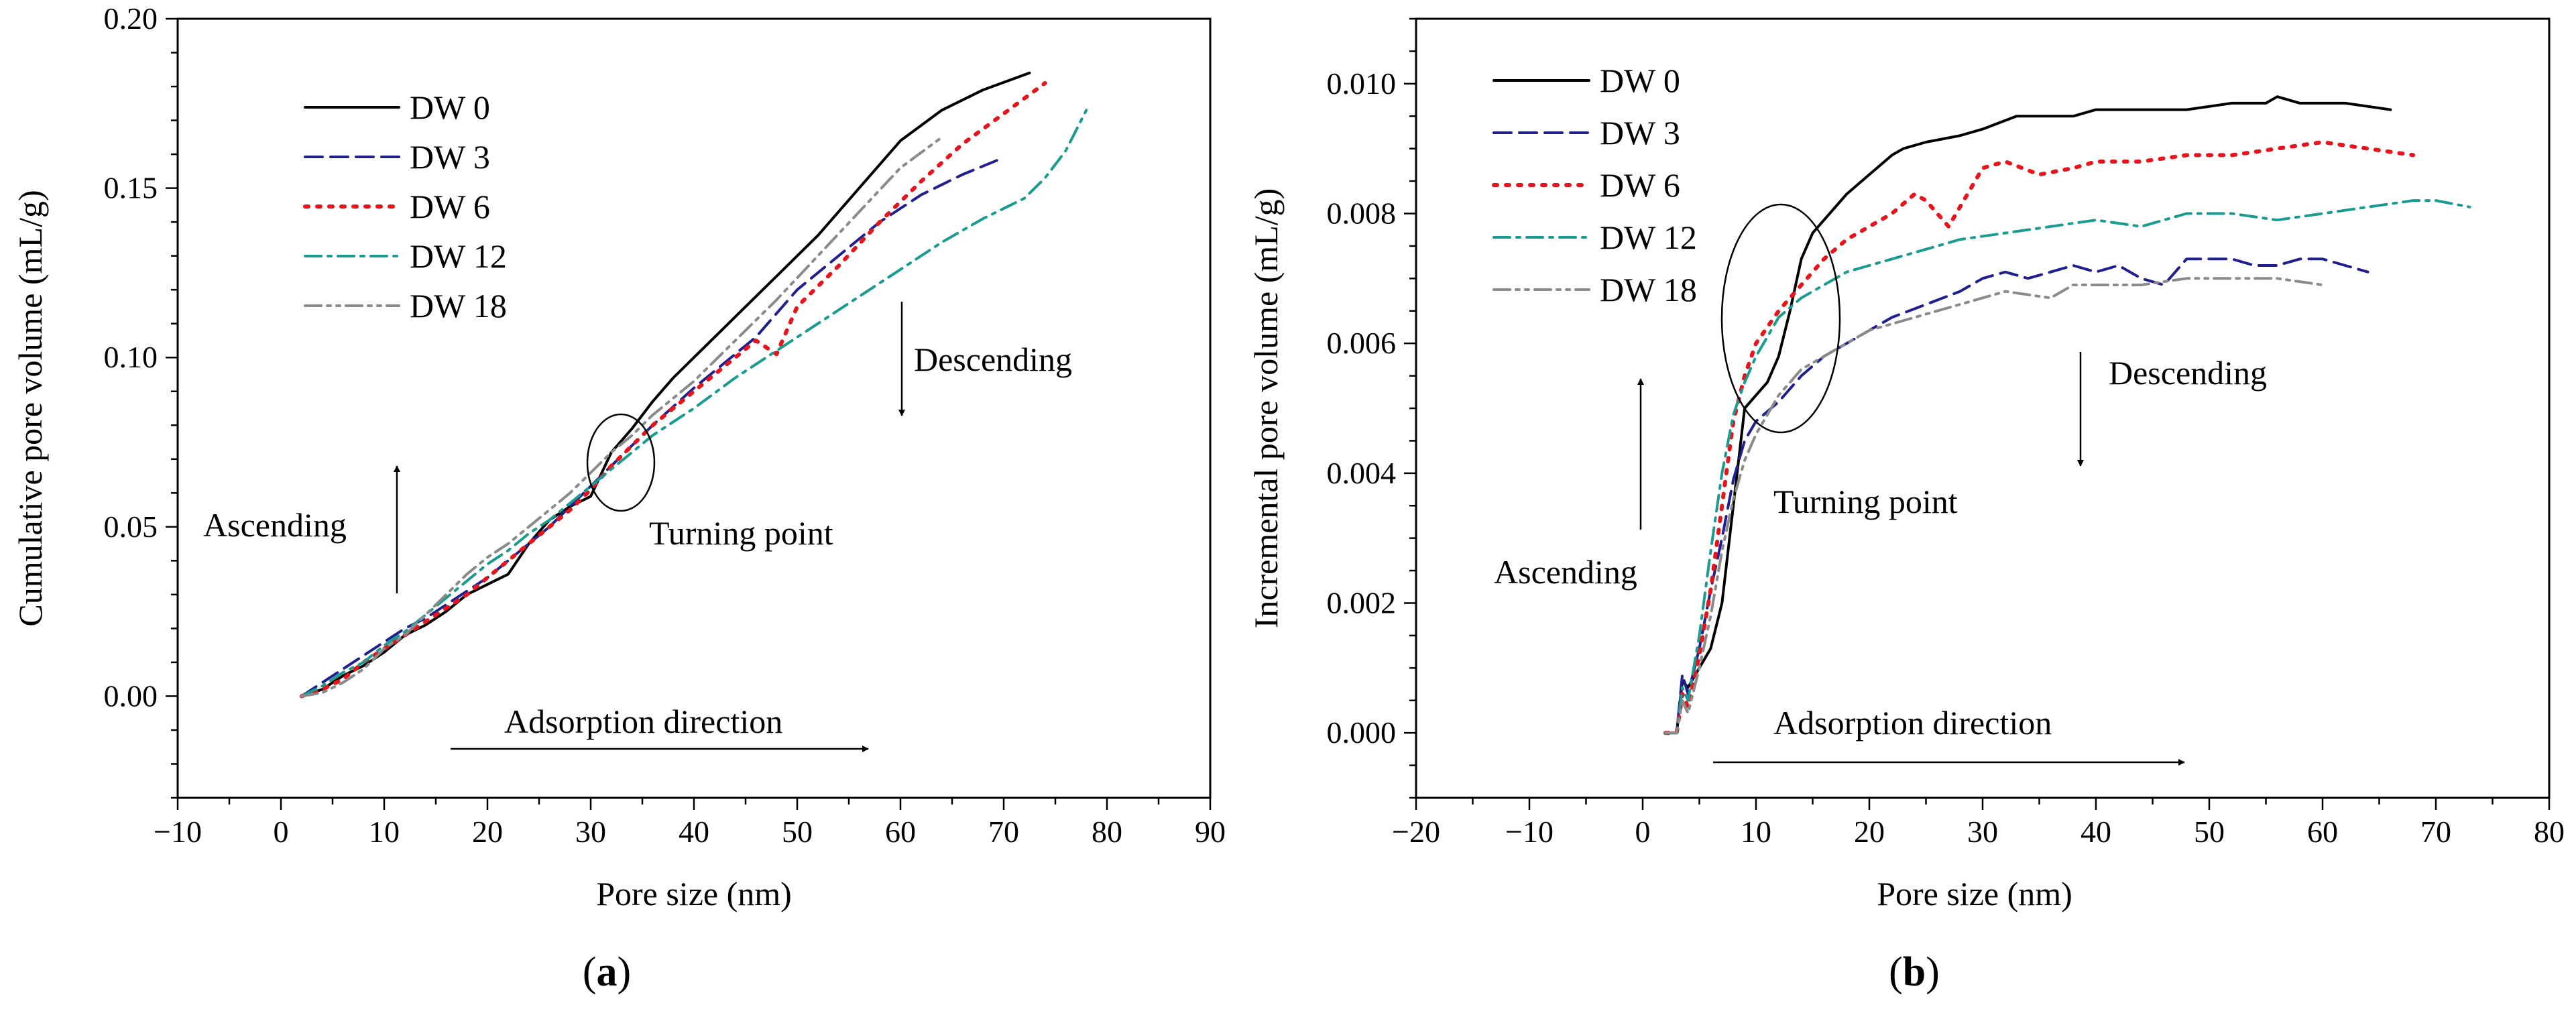  What do you see at coordinates (1362, 732) in the screenshot?
I see `y-tick-label: 0.000` at bounding box center [1362, 732].